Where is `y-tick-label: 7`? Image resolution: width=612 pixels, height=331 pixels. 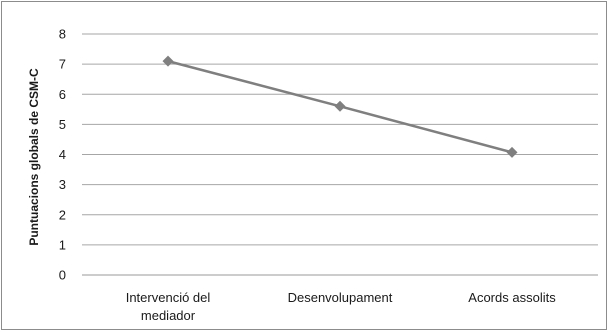
y-tick-label: 7 is located at coordinates (62, 64).